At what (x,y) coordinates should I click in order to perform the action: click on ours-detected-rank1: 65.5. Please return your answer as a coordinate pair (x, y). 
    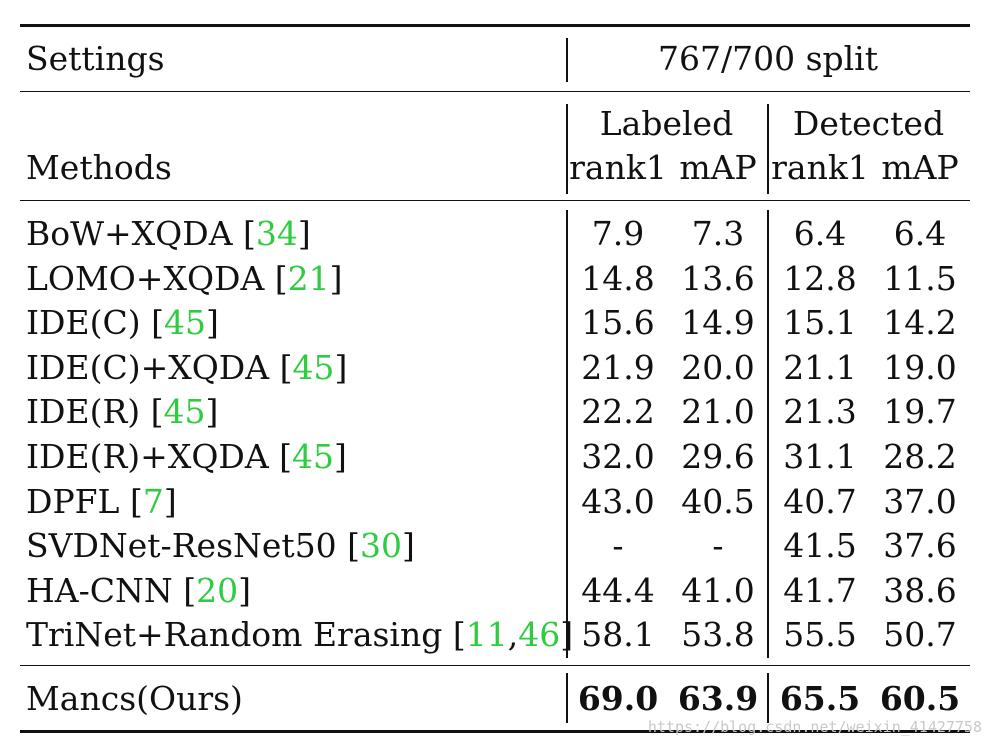
    Looking at the image, I should click on (820, 698).